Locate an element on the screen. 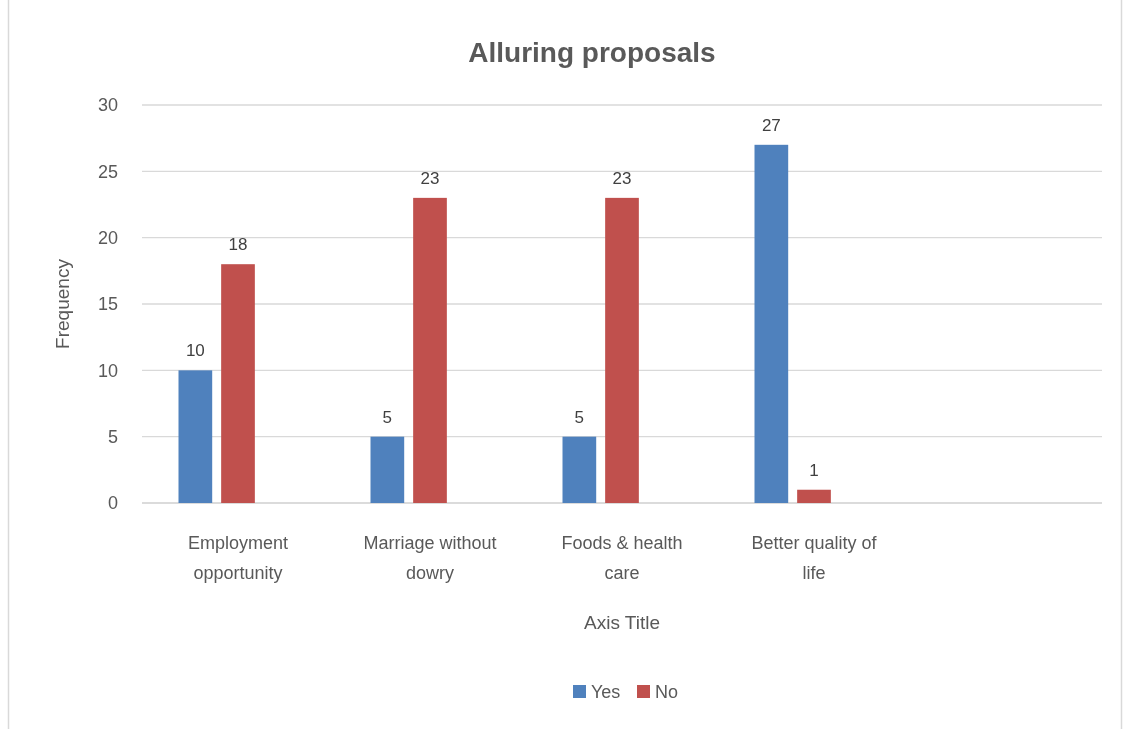 This screenshot has height=729, width=1130. x-tick-label: Foods & health care is located at coordinates (622, 558).